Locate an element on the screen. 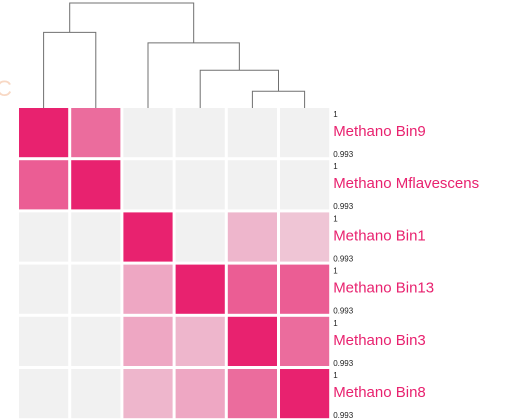 The height and width of the screenshot is (419, 509). row-scale-labels: 1 0.993 1 0.993 1 0.993 1 0.993 1 0.993 1 0.993 is located at coordinates (343, 264).